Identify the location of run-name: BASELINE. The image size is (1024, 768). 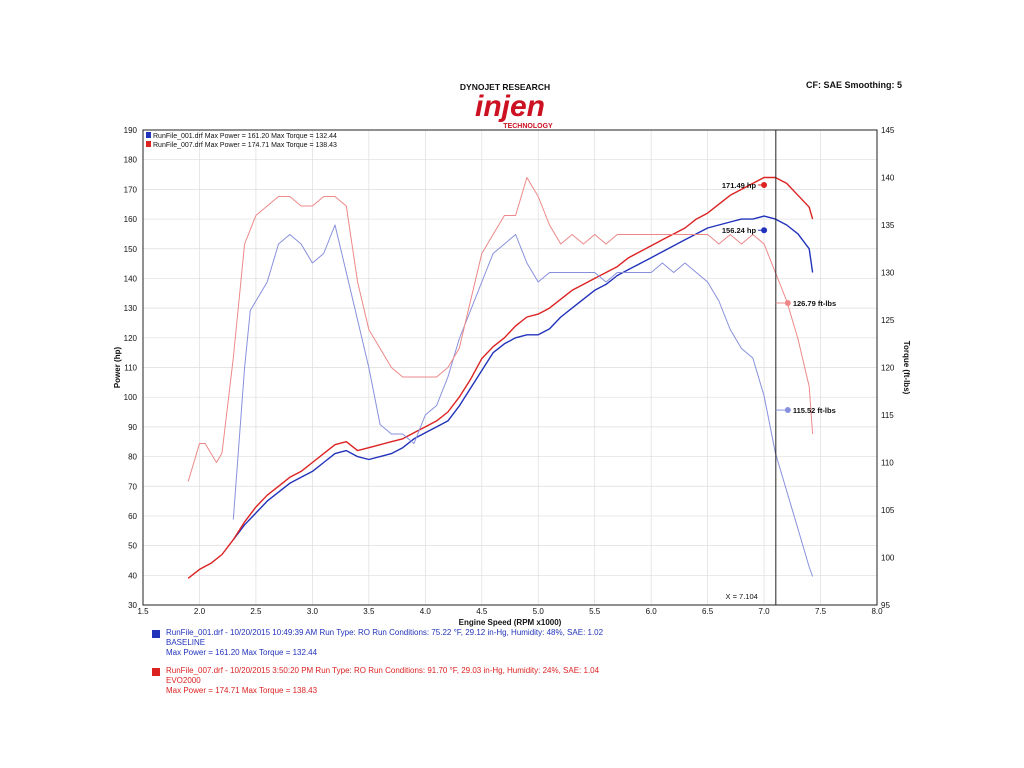
(186, 642).